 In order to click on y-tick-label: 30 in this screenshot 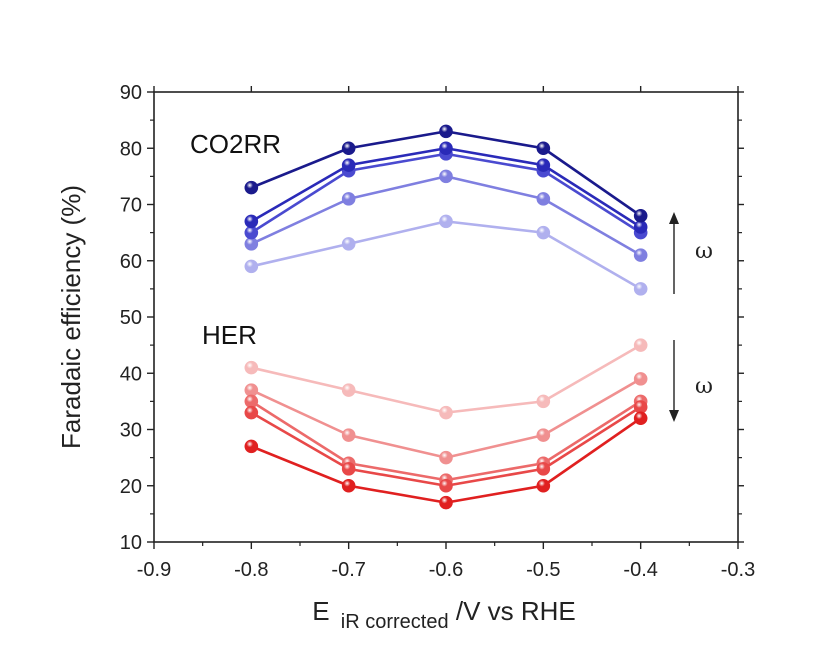, I will do `click(131, 431)`.